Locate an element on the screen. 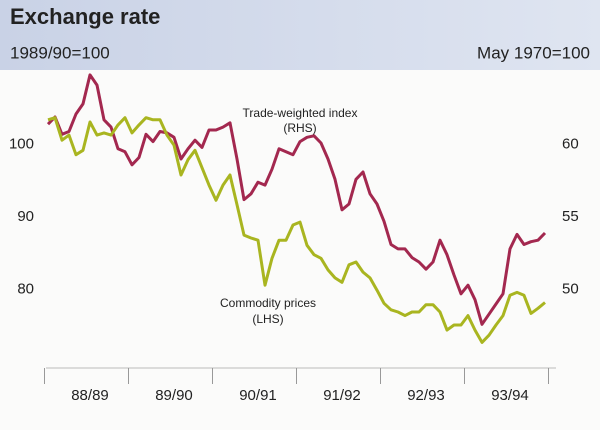  x-tick-label: 89/90 is located at coordinates (174, 395).